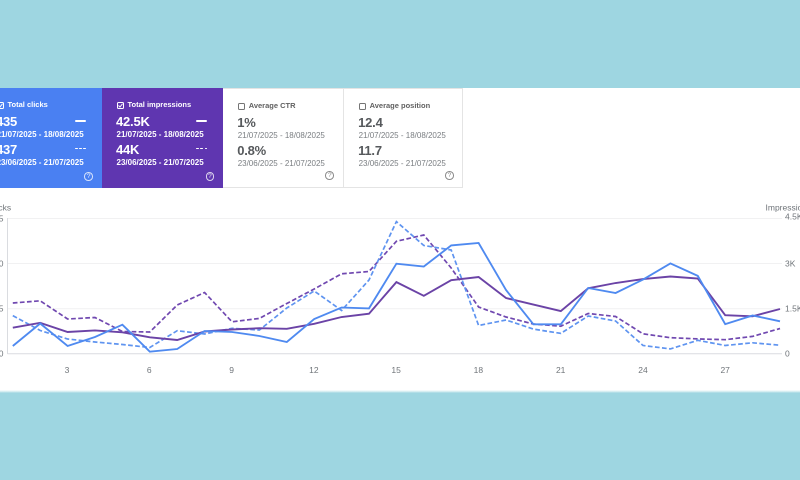 The width and height of the screenshot is (800, 480). Describe the element at coordinates (479, 370) in the screenshot. I see `svg-text: 18` at that location.